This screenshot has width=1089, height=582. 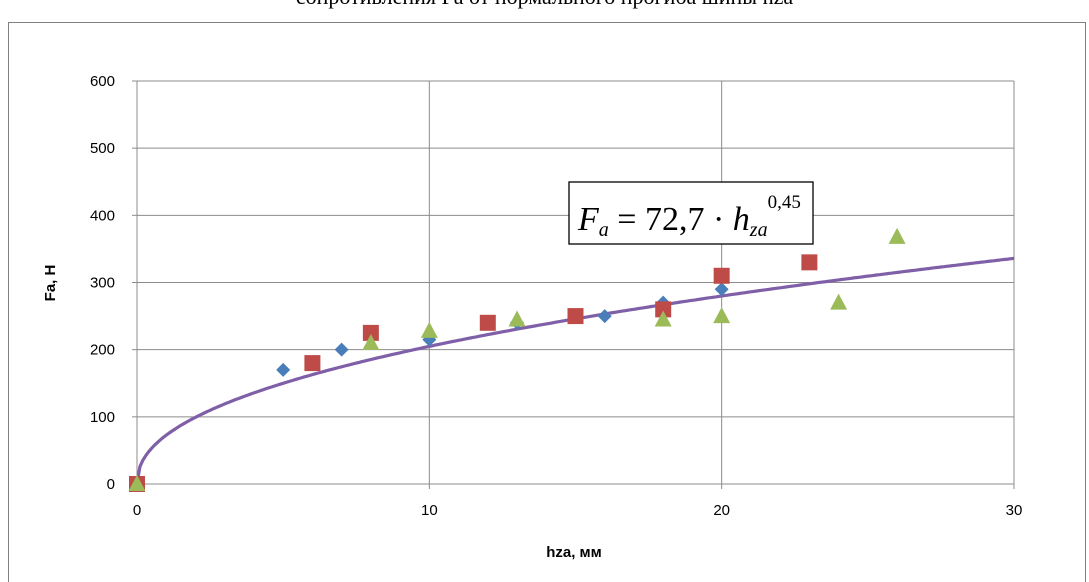 What do you see at coordinates (50, 283) in the screenshot?
I see `y-axis-title: Fa, Н` at bounding box center [50, 283].